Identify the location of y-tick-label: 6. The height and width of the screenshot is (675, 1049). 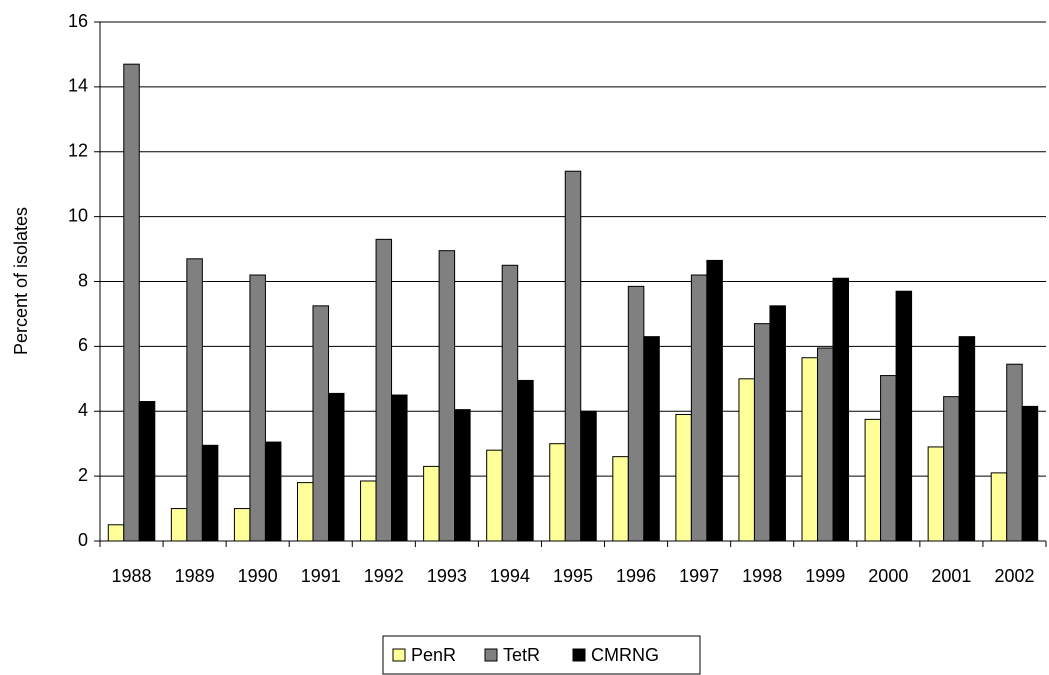
(83, 345).